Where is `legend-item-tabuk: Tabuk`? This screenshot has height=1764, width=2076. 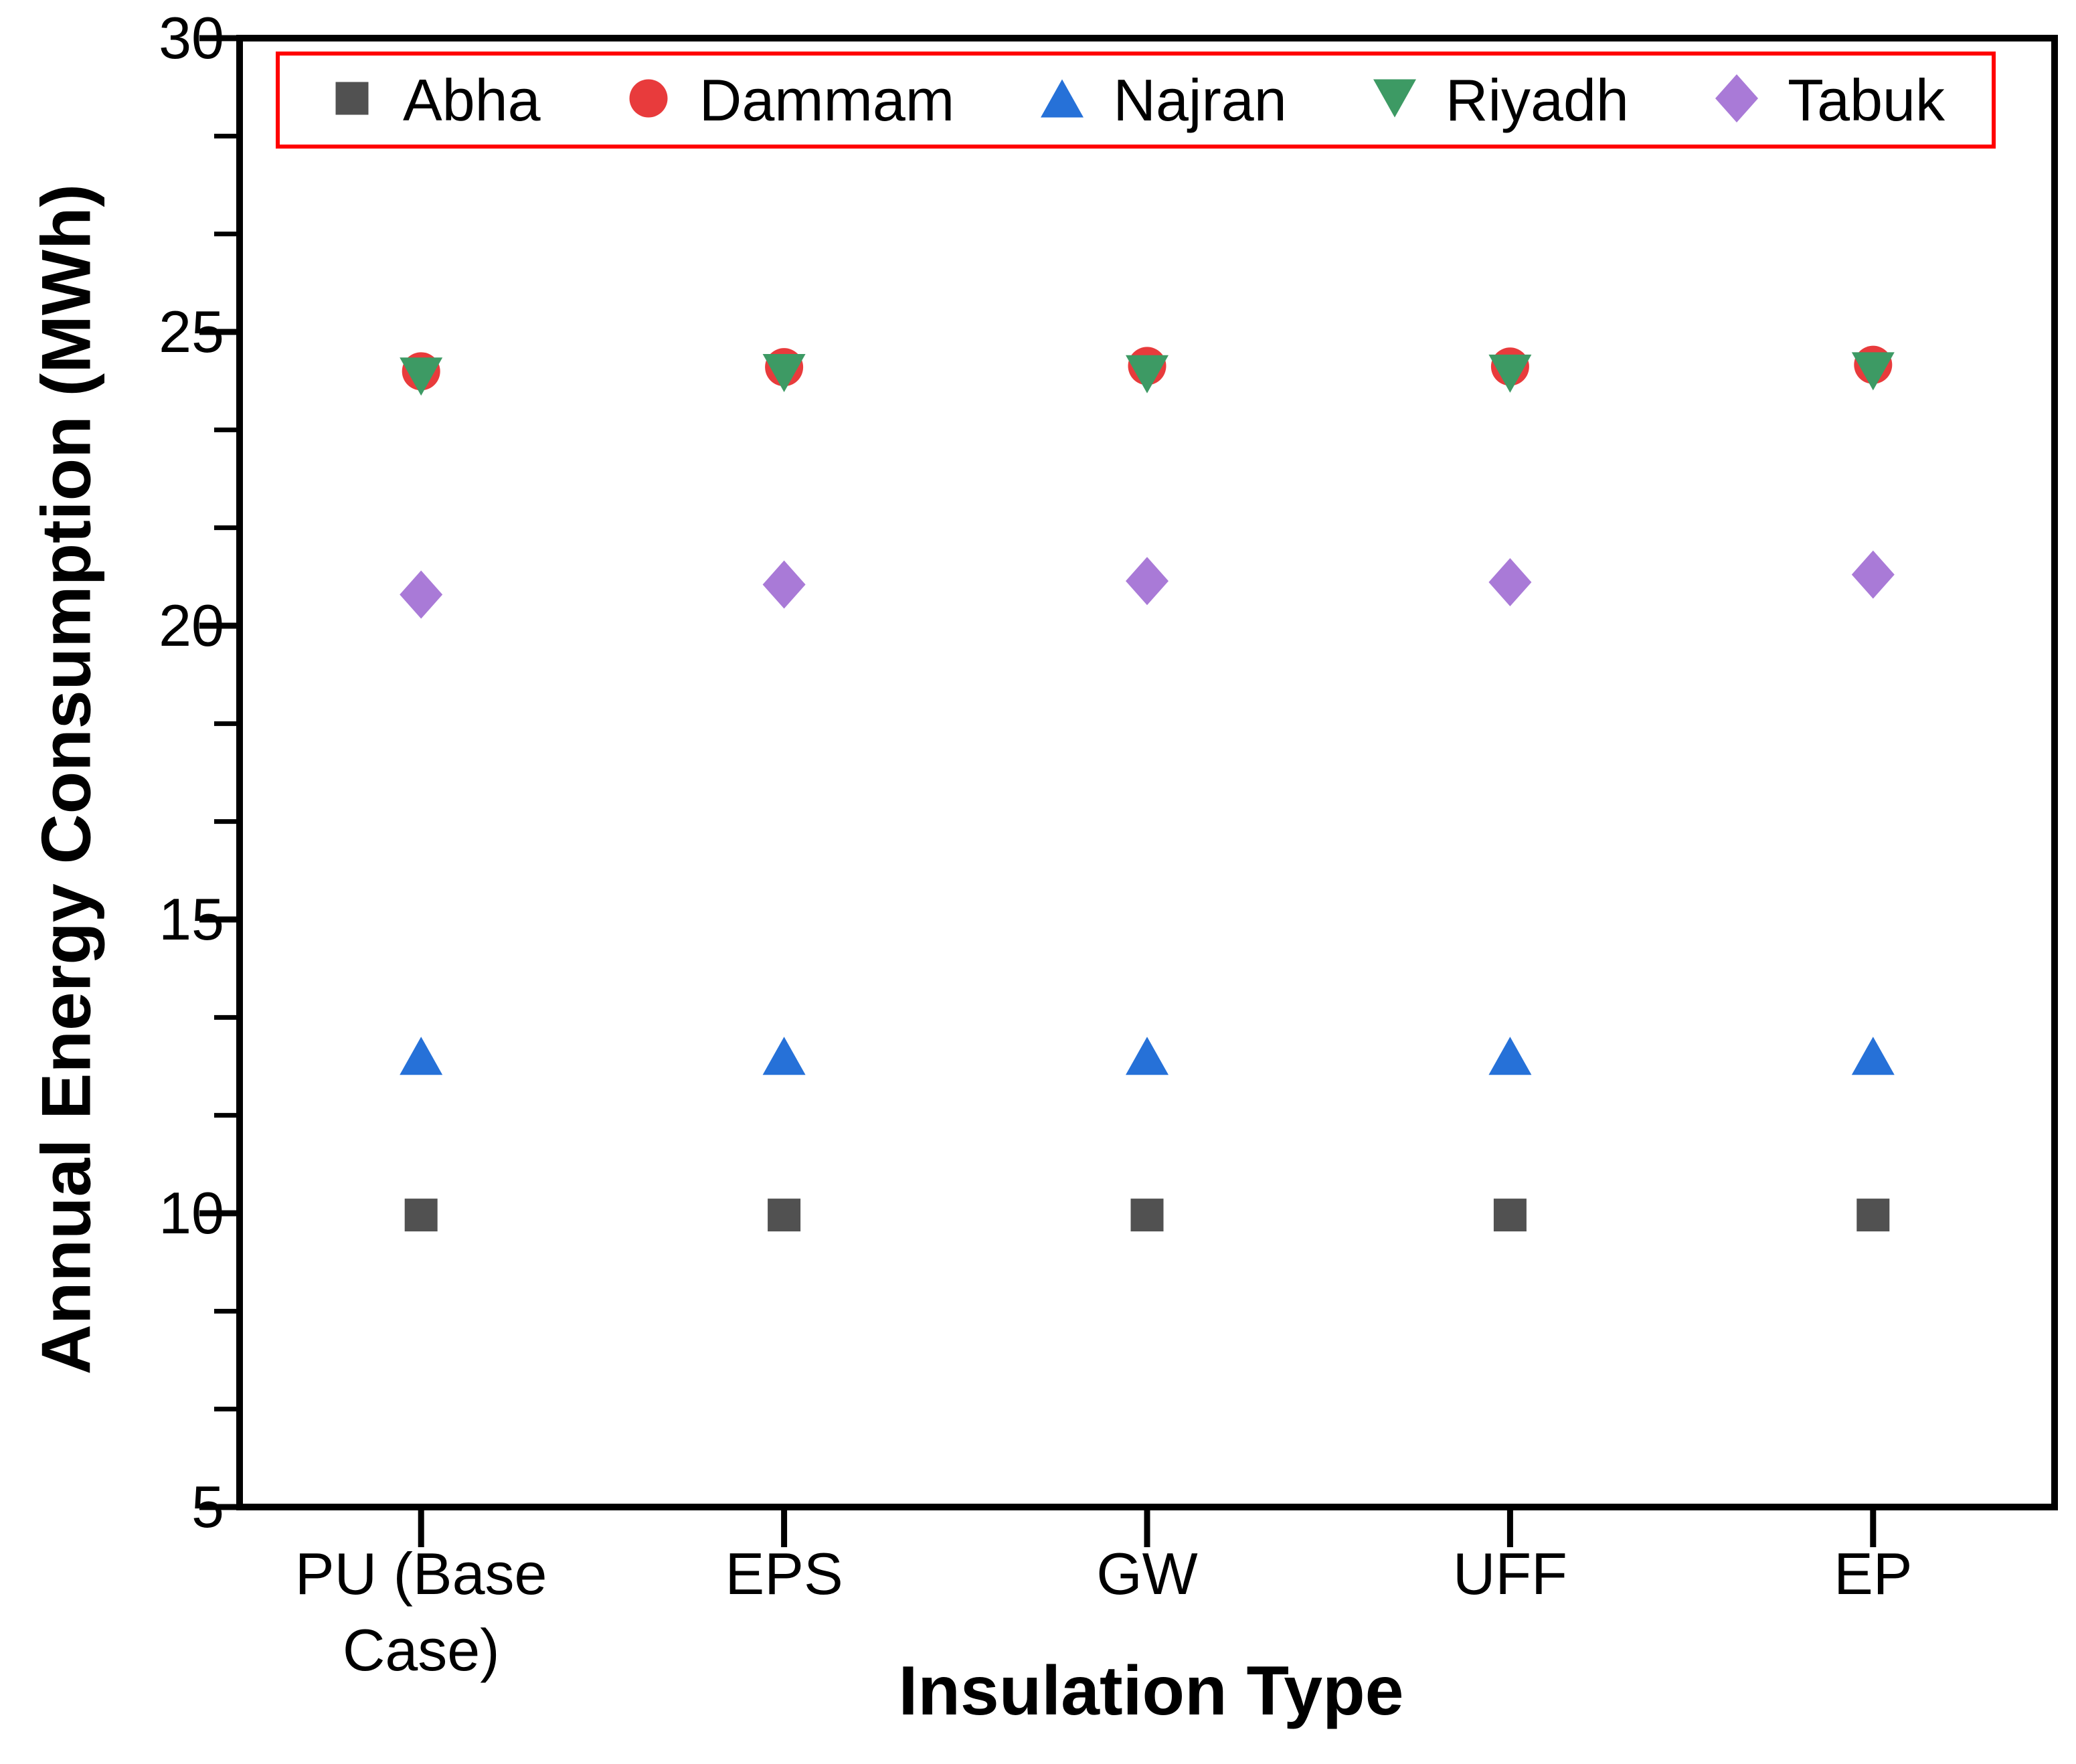
legend-item-tabuk: Tabuk is located at coordinates (1828, 100).